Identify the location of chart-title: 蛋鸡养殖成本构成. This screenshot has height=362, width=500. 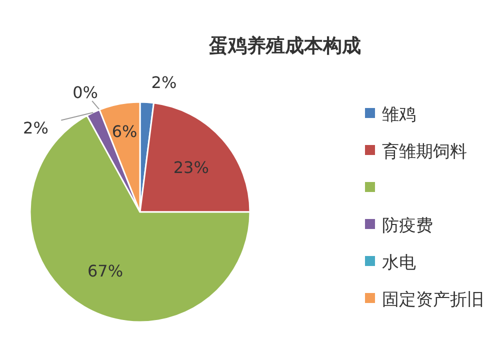
(284, 46).